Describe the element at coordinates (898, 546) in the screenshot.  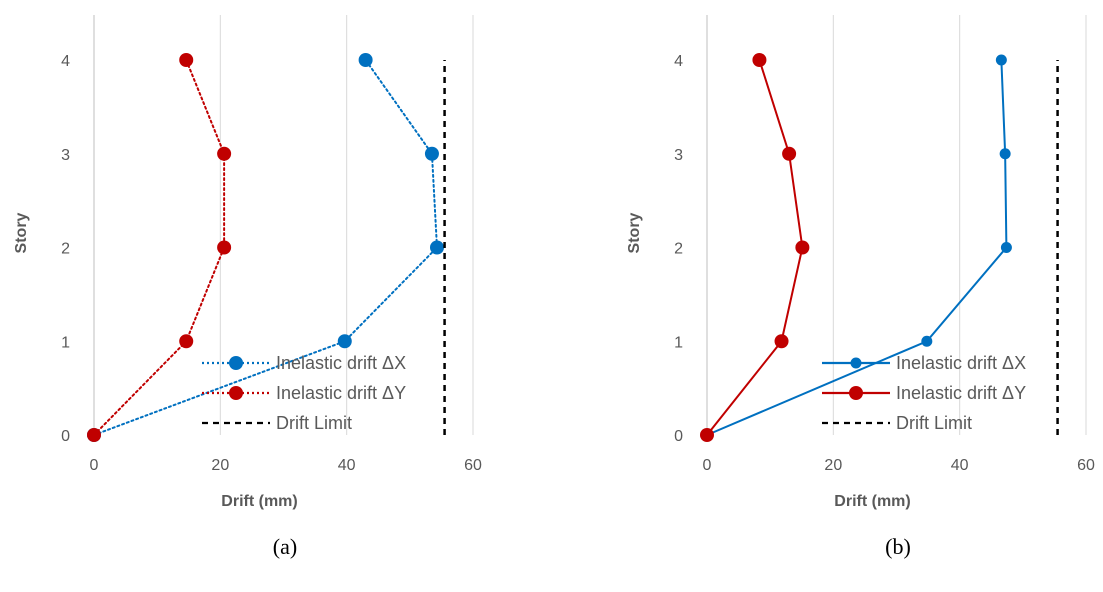
I see `panel-caption: (b)` at that location.